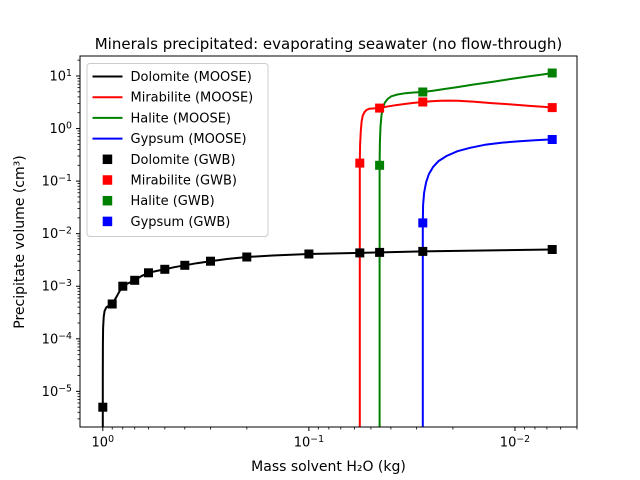 This screenshot has height=480, width=640. I want to click on series-markers-halite-gwb, so click(466, 119).